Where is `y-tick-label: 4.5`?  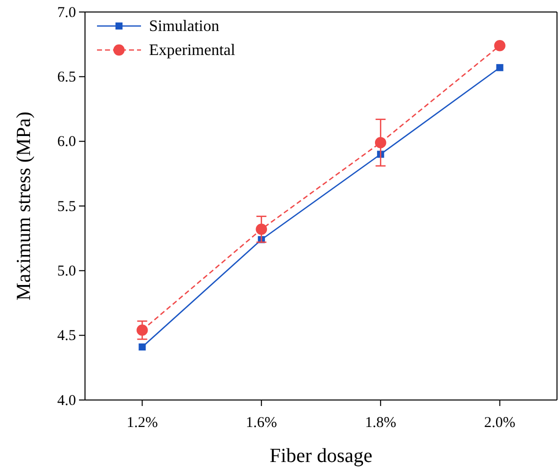 y-tick-label: 4.5 is located at coordinates (66, 336).